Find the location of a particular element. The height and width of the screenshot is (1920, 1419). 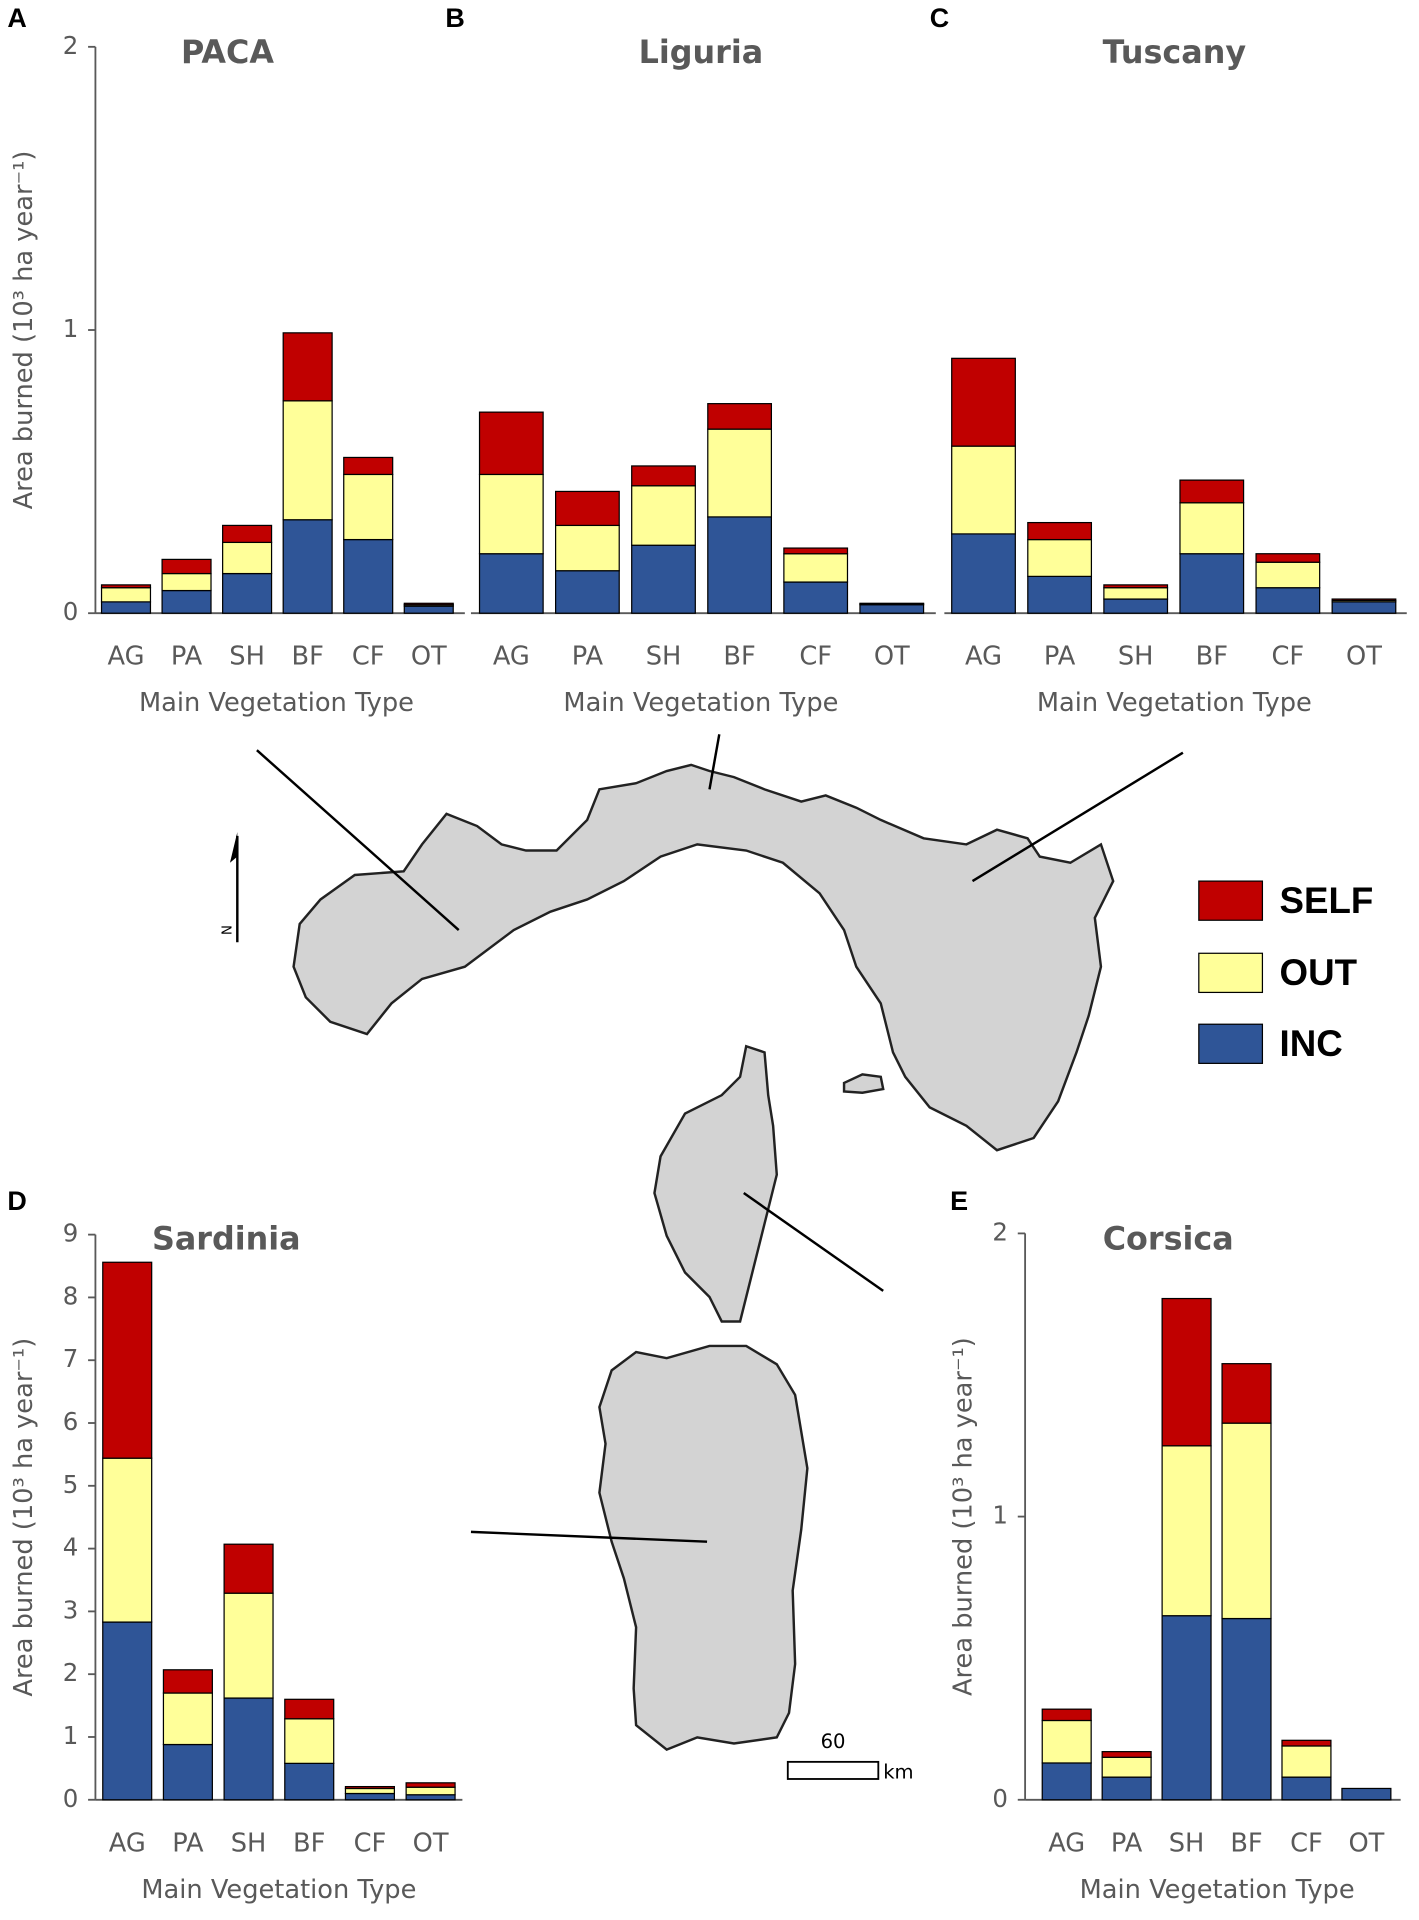

scale-bar: 60 km is located at coordinates (850, 1756).